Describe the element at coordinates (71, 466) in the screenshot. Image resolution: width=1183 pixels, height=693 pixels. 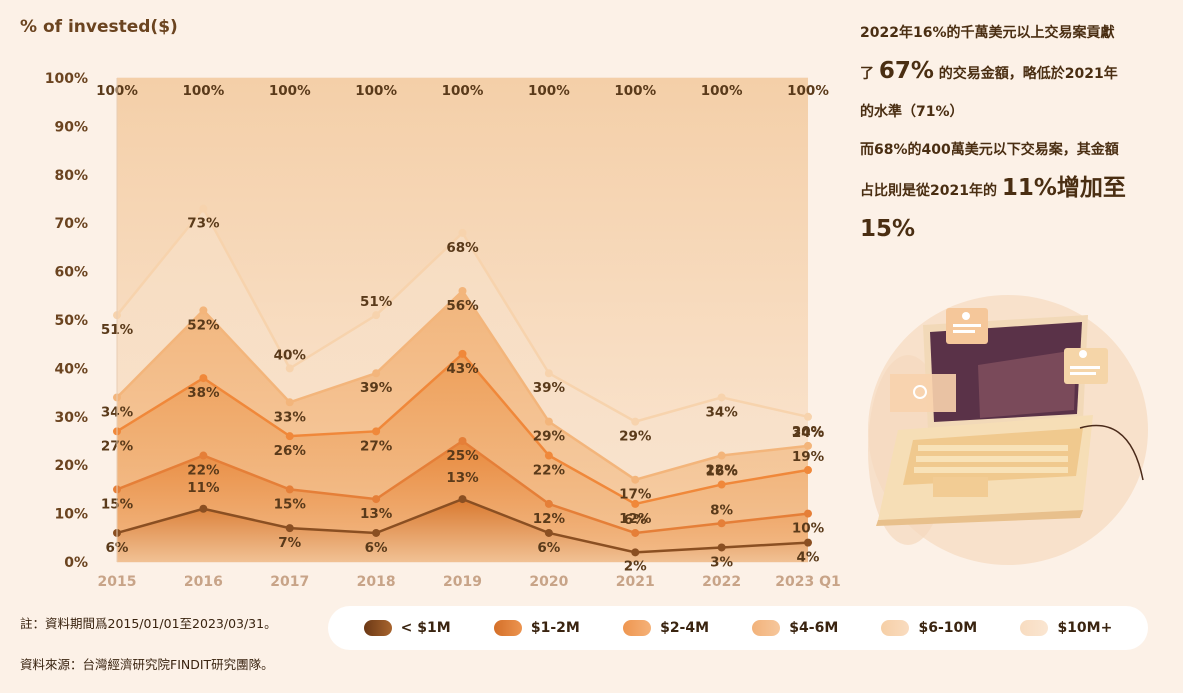
I see `y-tick-label: 20%` at that location.